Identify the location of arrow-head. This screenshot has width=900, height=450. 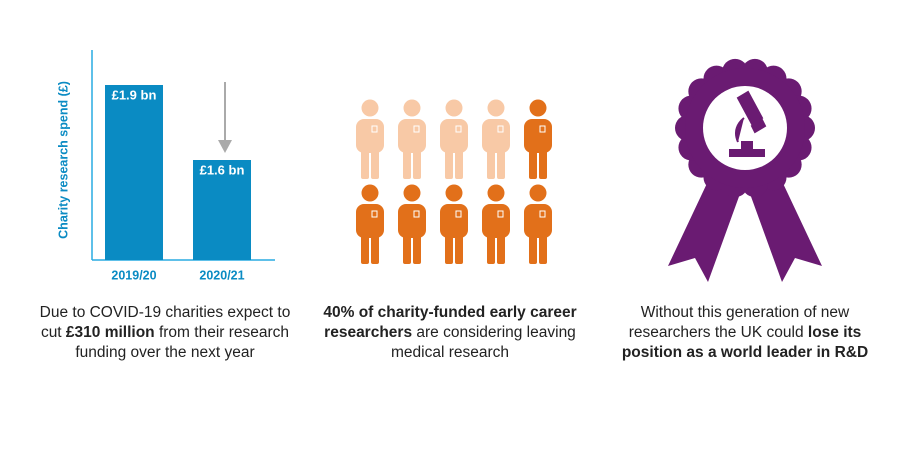
(225, 146).